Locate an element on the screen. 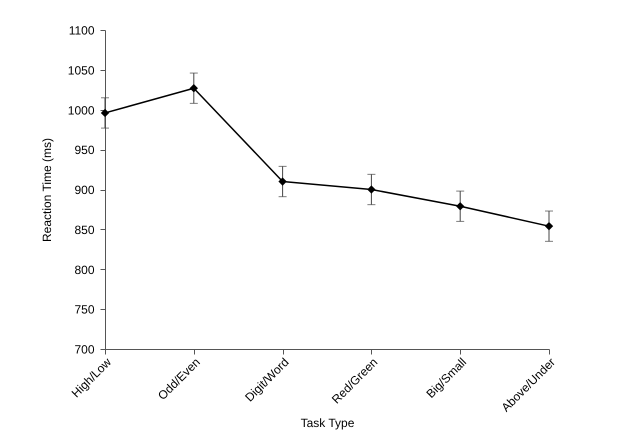 Image resolution: width=643 pixels, height=436 pixels. y-tick-label: 1100 is located at coordinates (81, 31).